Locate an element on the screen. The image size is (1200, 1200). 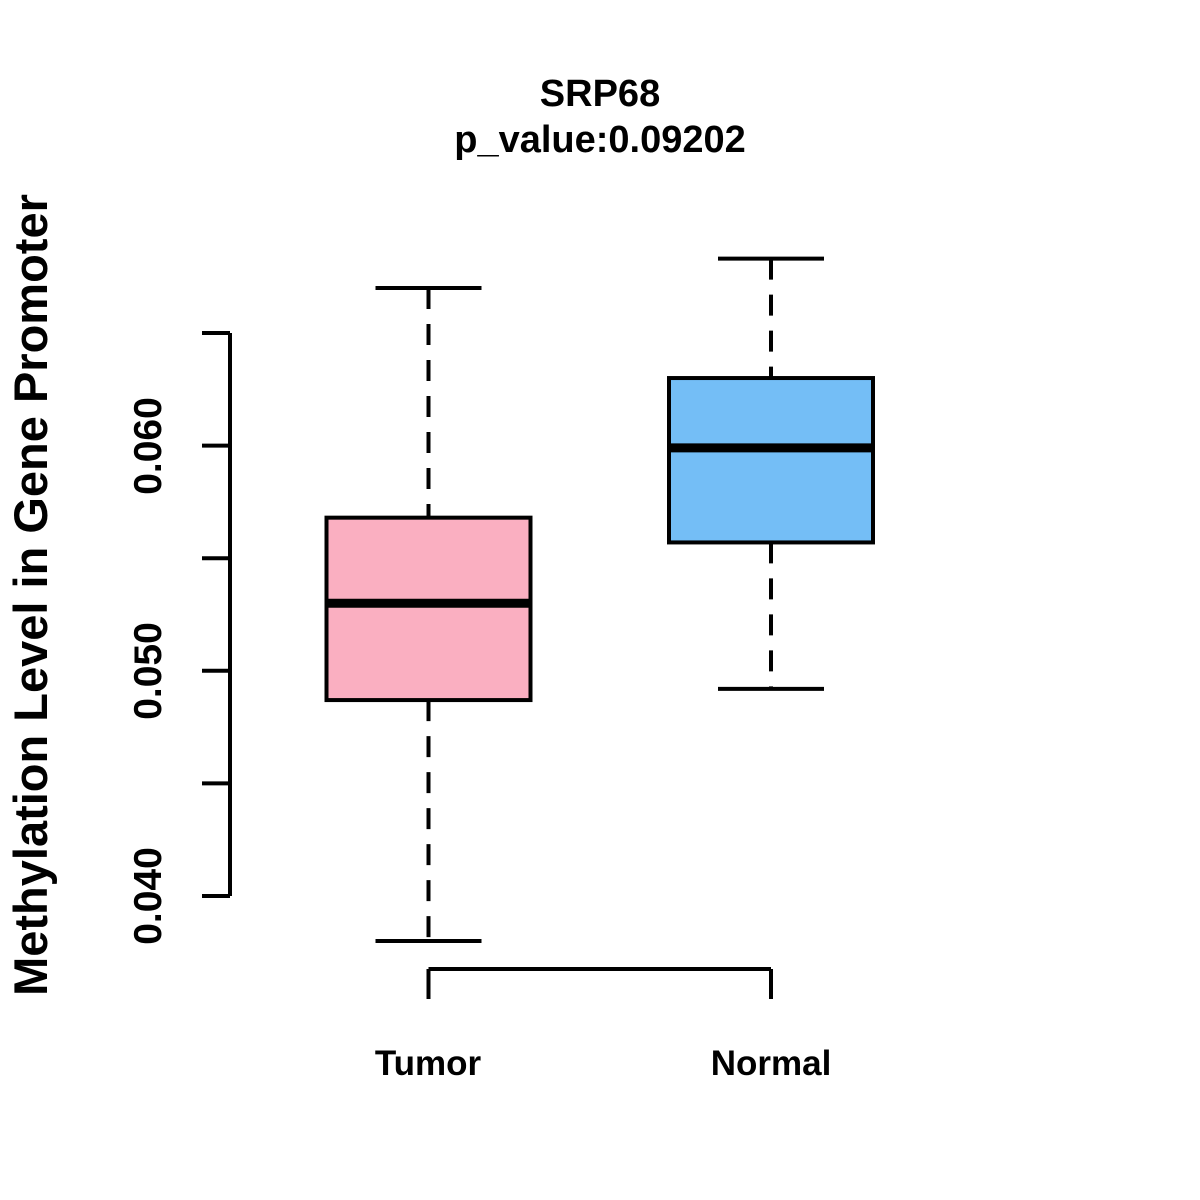
chart-title: SRP68 p_value:0.09202 is located at coordinates (600, 117).